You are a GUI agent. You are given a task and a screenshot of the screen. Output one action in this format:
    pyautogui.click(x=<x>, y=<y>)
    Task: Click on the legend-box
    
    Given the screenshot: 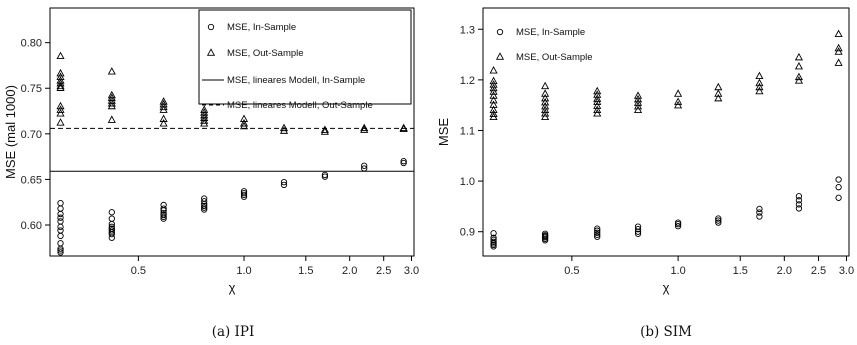 What is the action you would take?
    pyautogui.click(x=305, y=57)
    